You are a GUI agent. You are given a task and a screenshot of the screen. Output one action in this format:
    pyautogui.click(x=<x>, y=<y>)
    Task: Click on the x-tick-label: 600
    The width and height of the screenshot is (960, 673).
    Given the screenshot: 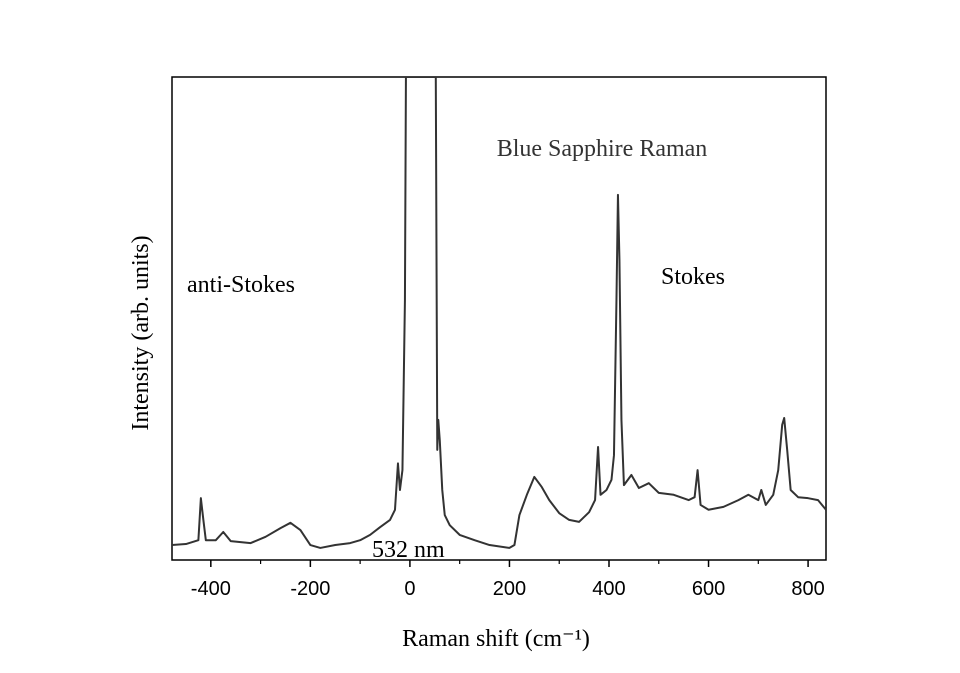 What is the action you would take?
    pyautogui.click(x=708, y=589)
    